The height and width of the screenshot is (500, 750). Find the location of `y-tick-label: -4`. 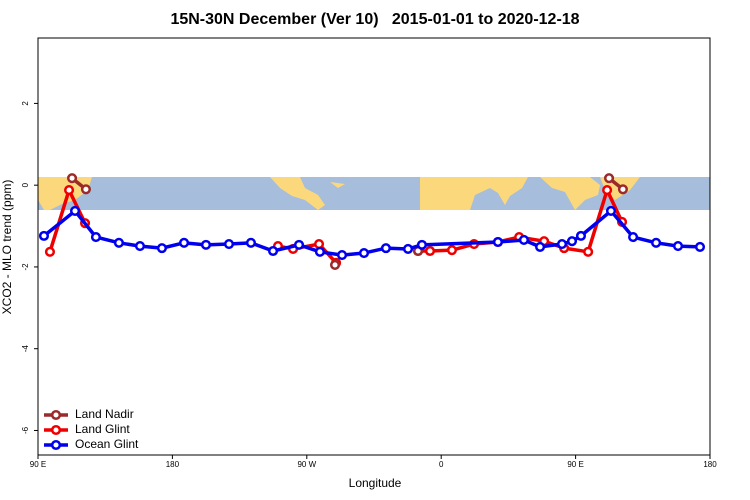

y-tick-label: -4 is located at coordinates (25, 349).